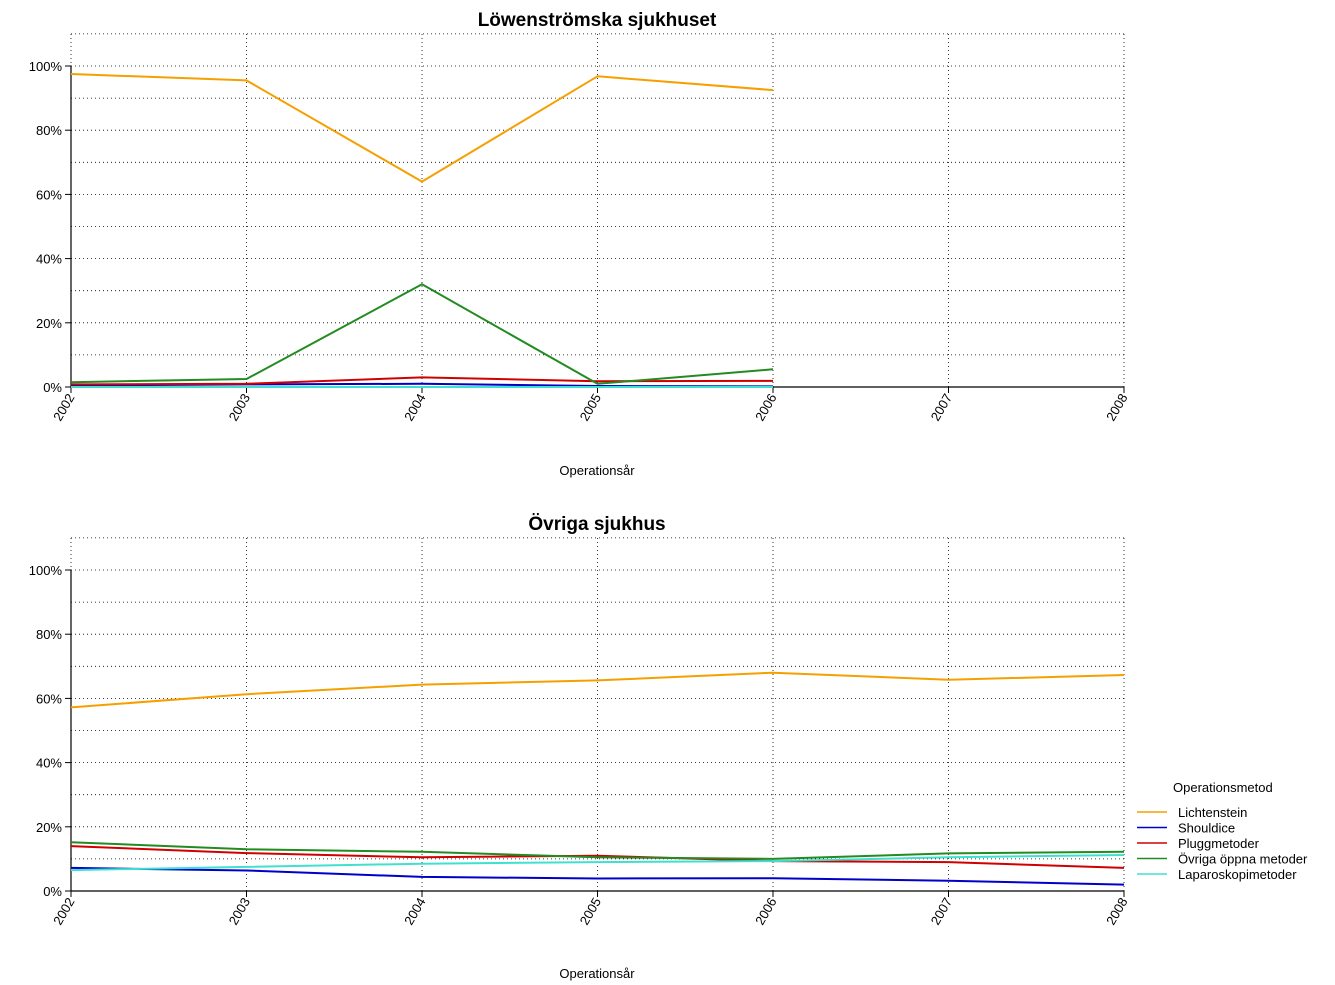  Describe the element at coordinates (1206, 828) in the screenshot. I see `legend-label: Shouldice` at that location.